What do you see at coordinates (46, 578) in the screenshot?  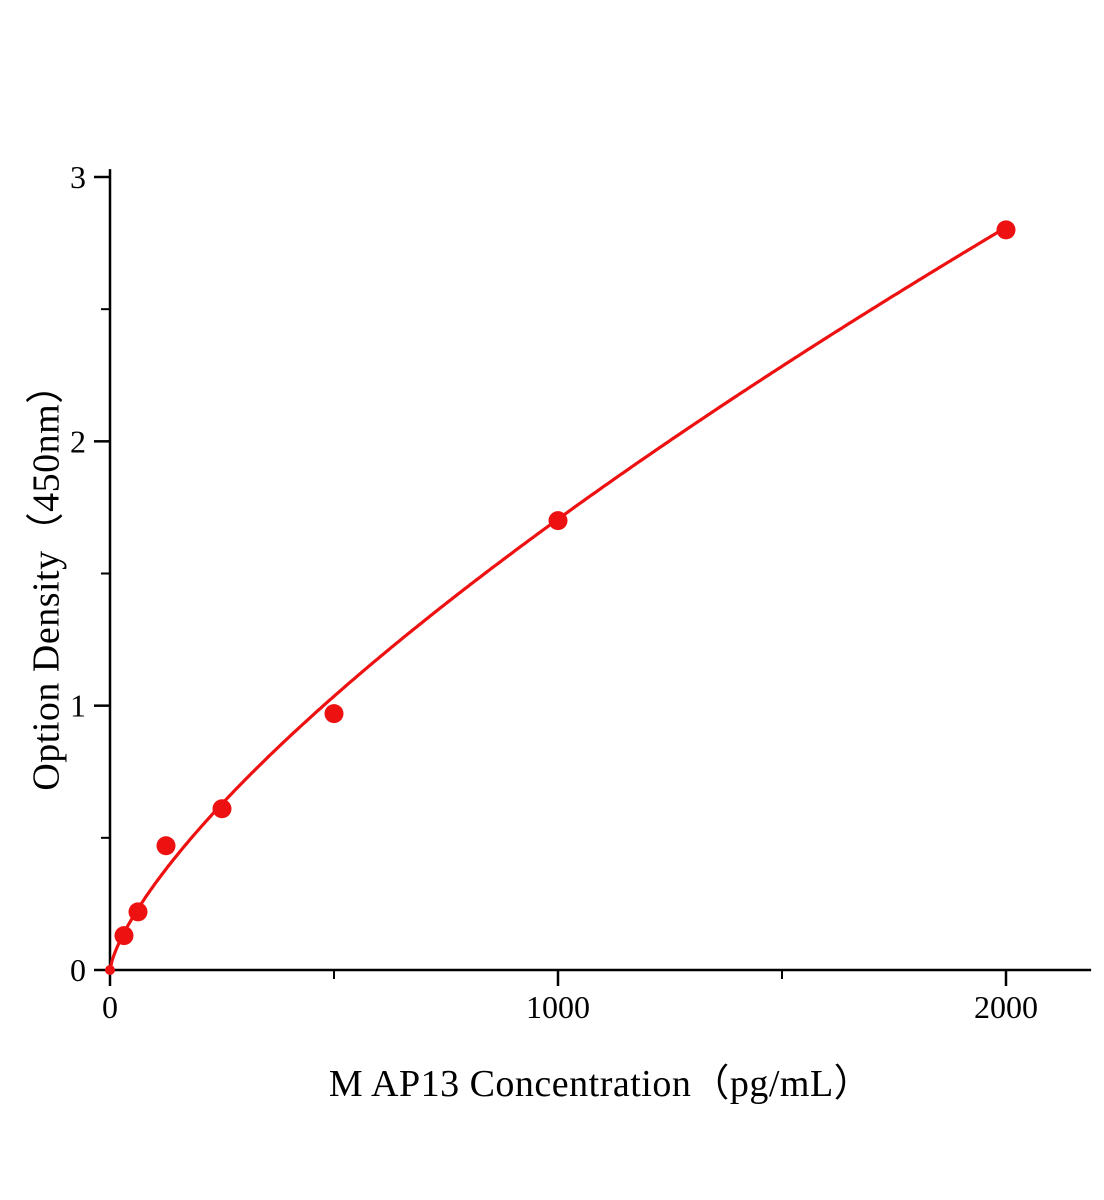 I see `y-axis-title: Option Density（450nm）` at bounding box center [46, 578].